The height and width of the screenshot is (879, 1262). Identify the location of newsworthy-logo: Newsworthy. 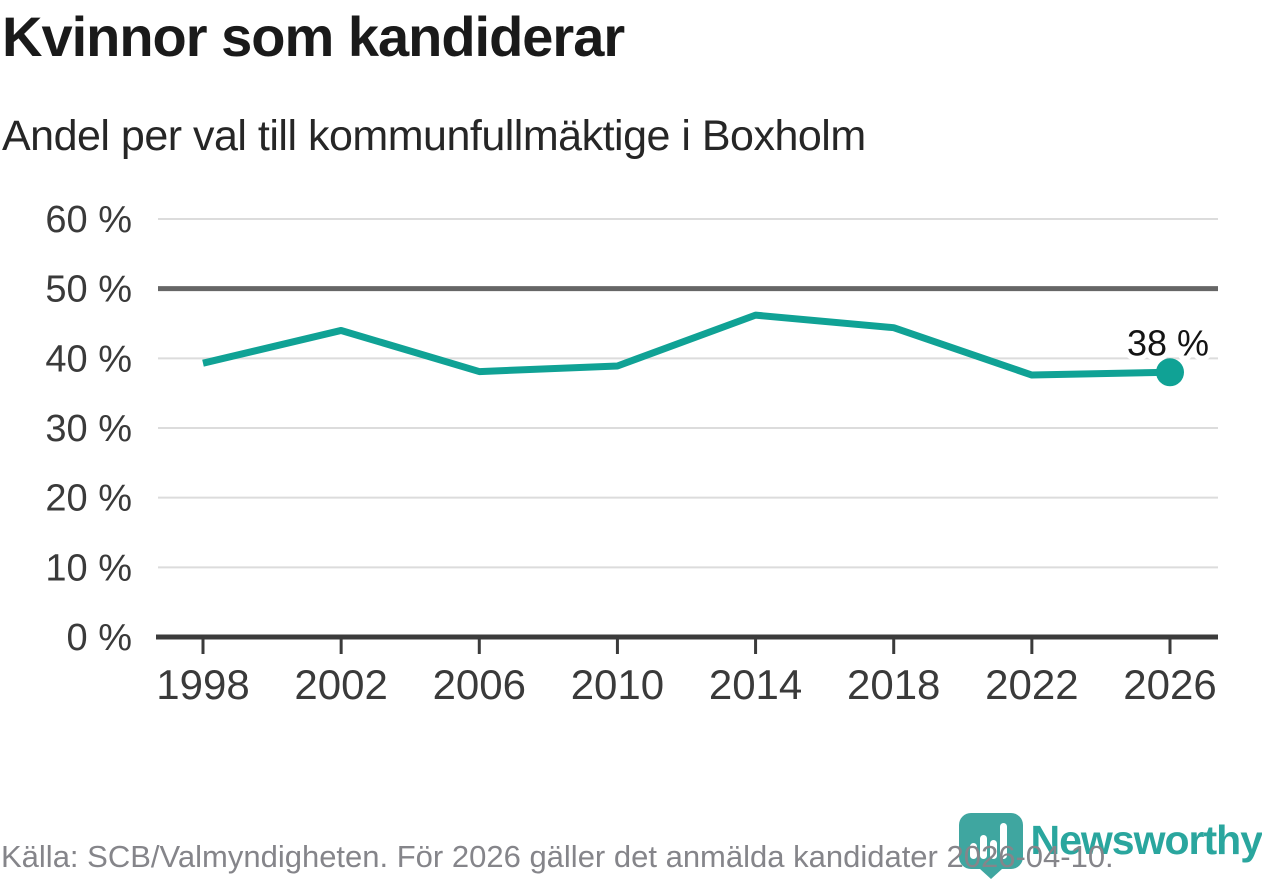
(1110, 846).